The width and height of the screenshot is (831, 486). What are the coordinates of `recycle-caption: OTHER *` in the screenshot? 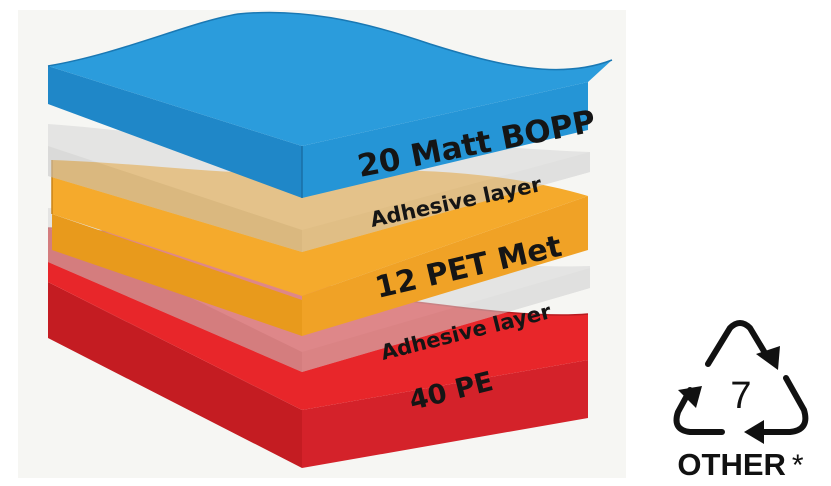 It's located at (740, 465).